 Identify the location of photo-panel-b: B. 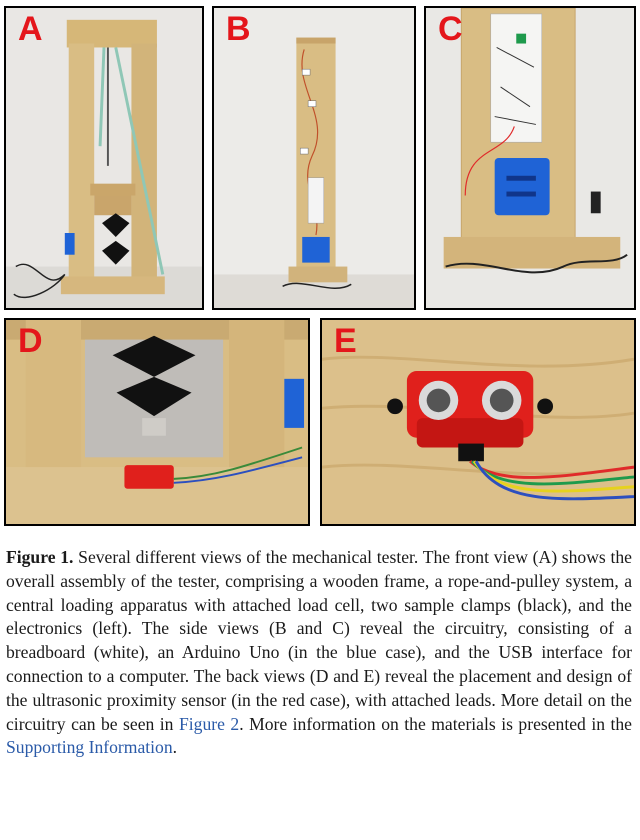
(314, 158).